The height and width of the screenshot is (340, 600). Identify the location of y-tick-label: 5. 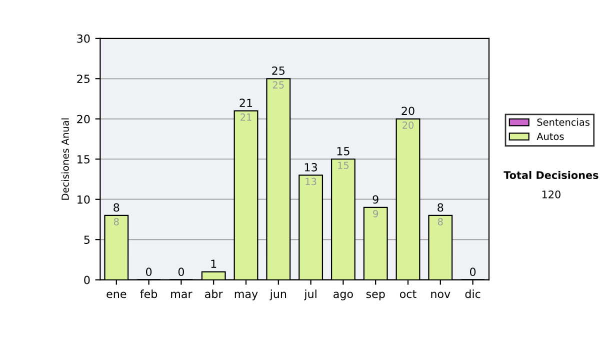
(87, 240).